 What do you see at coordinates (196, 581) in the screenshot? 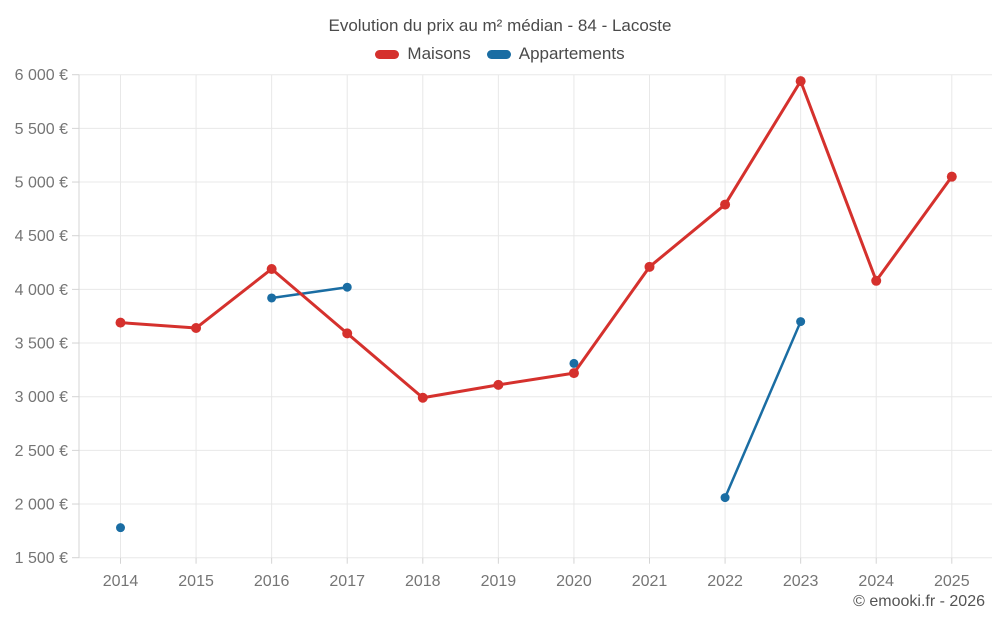
I see `x-tick-label: 2015` at bounding box center [196, 581].